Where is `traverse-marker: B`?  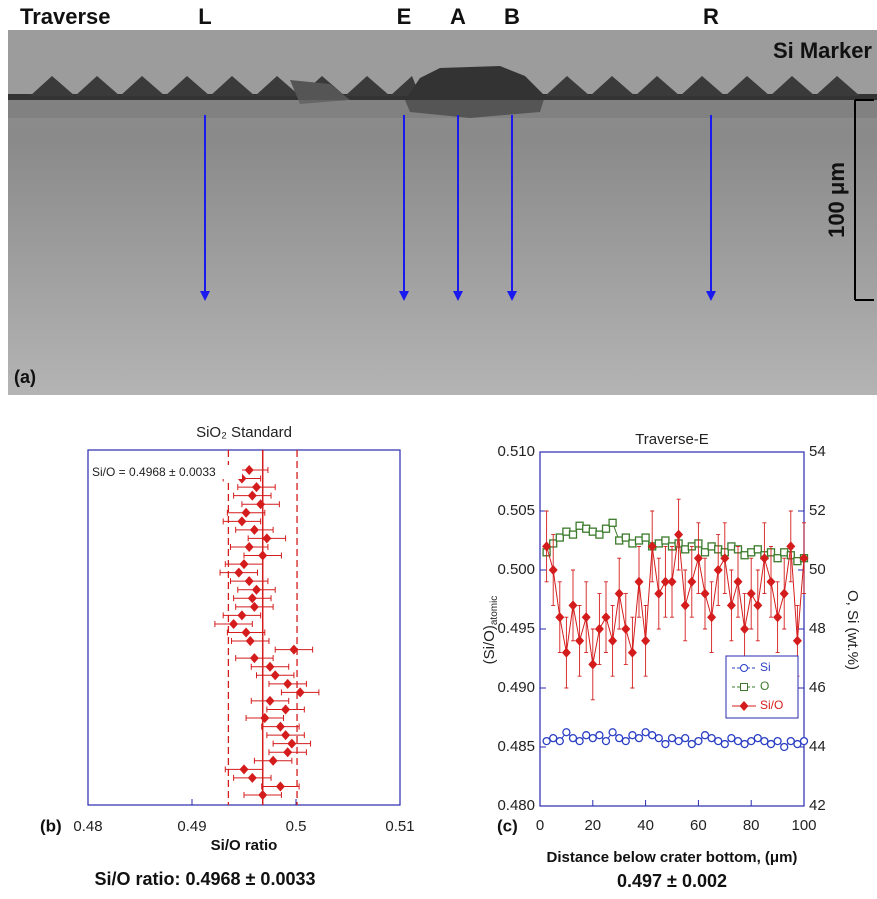
traverse-marker: B is located at coordinates (512, 16).